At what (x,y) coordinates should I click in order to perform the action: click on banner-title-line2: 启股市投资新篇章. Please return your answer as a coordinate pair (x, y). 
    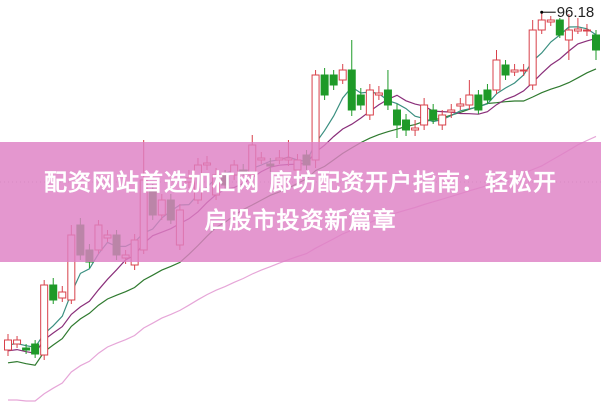
    Looking at the image, I should click on (300, 221).